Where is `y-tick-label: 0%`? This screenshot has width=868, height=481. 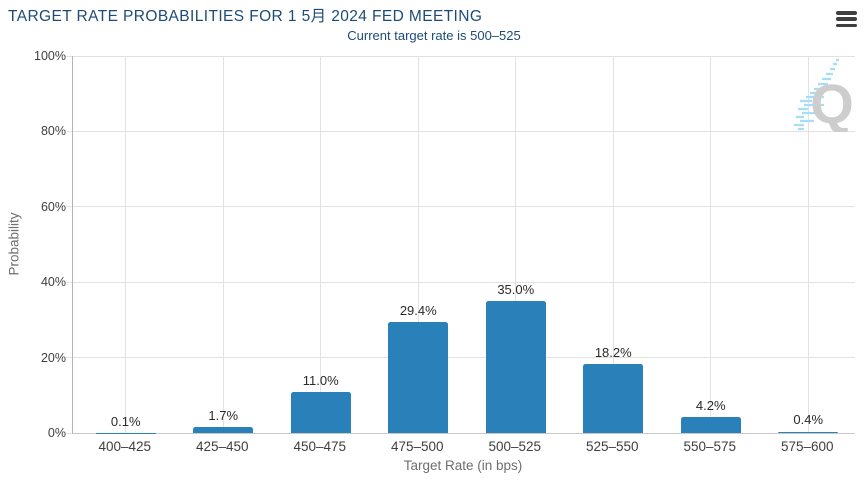 y-tick-label: 0% is located at coordinates (56, 433).